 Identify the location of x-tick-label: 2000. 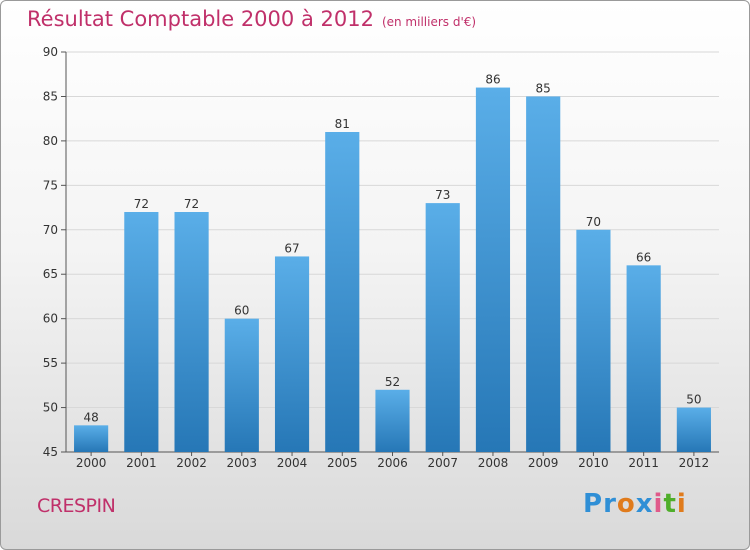
(91, 463).